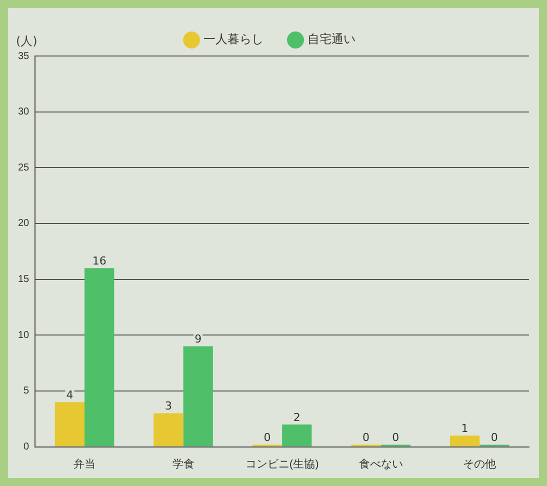 This screenshot has height=486, width=547. Describe the element at coordinates (479, 464) in the screenshot. I see `x-tick-label: その他` at that location.